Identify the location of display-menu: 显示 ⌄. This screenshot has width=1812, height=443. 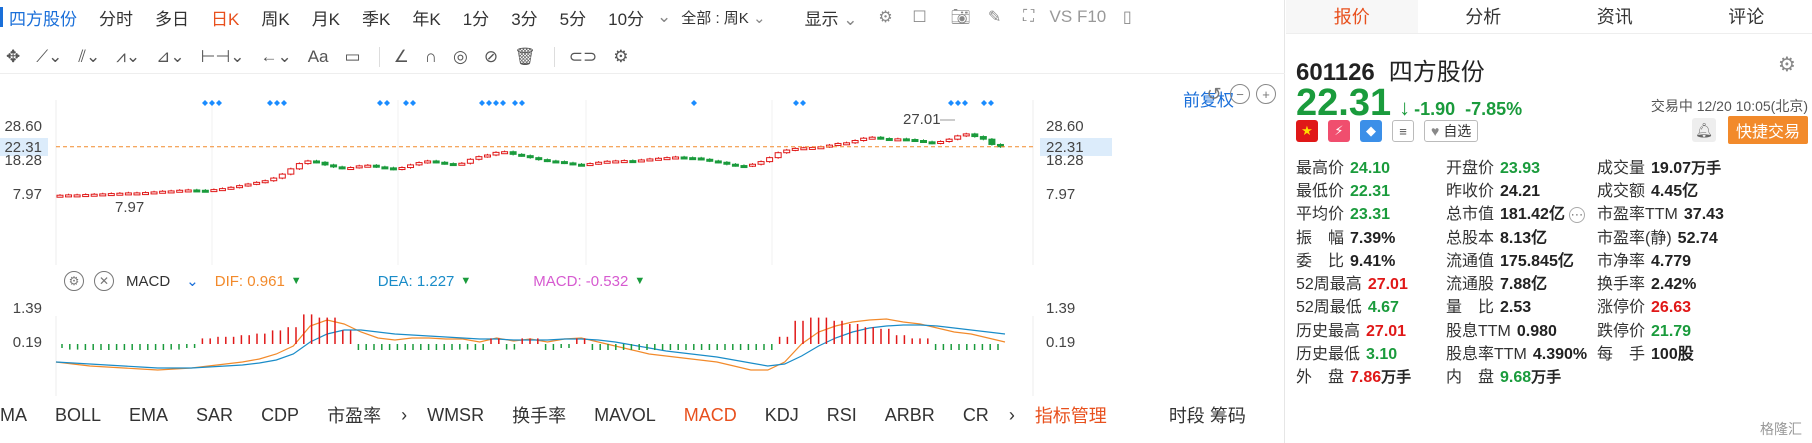
(823, 17).